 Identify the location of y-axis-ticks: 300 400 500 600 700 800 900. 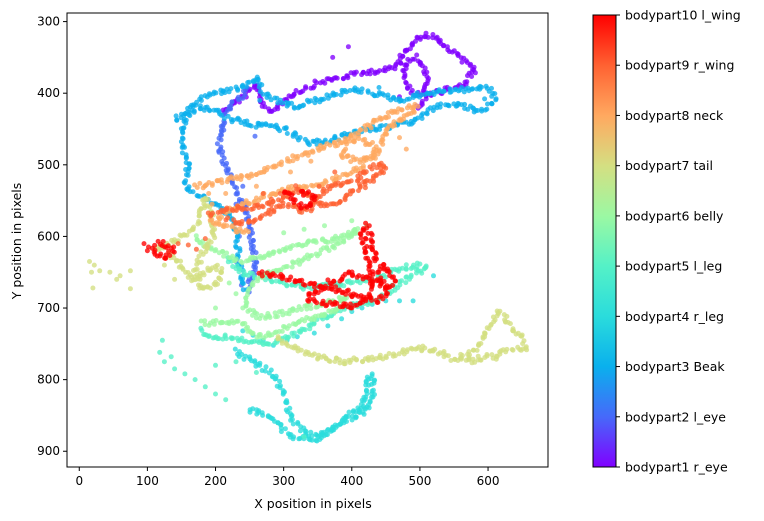
(52, 236).